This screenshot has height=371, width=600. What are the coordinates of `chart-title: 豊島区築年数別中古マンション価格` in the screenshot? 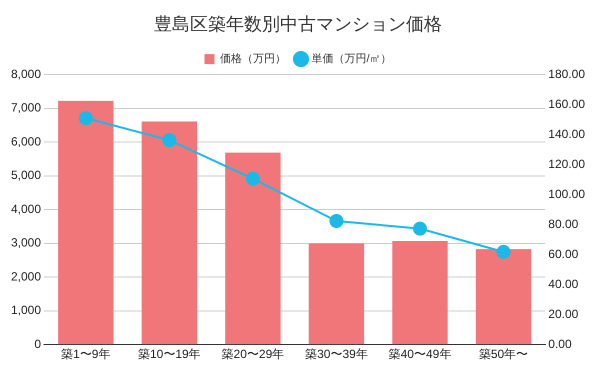 It's located at (298, 24).